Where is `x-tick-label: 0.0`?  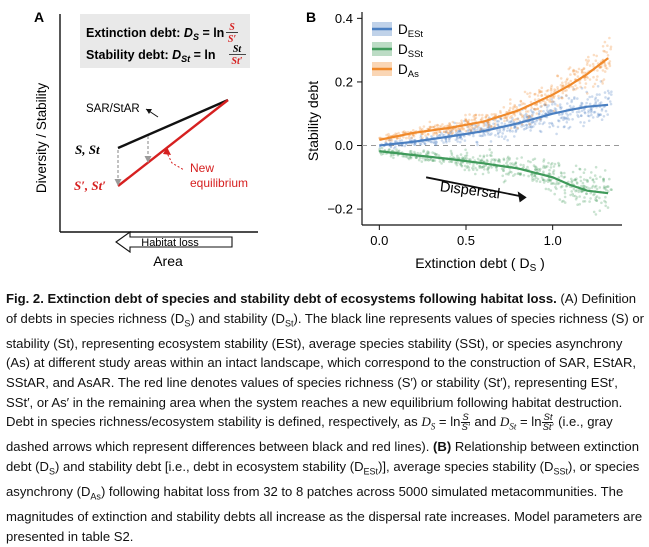 x-tick-label: 0.0 is located at coordinates (379, 240).